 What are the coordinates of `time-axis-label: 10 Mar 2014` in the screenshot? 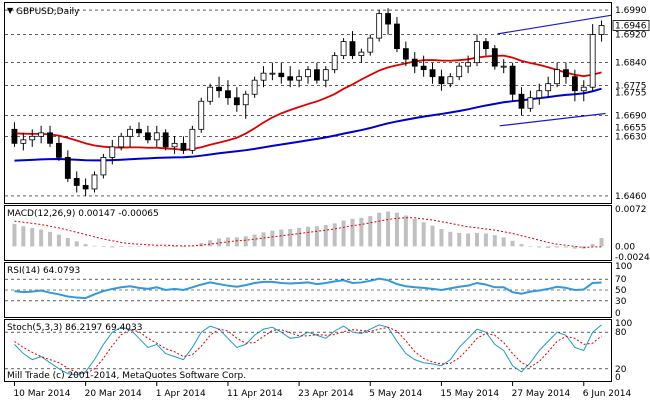 It's located at (41, 394).